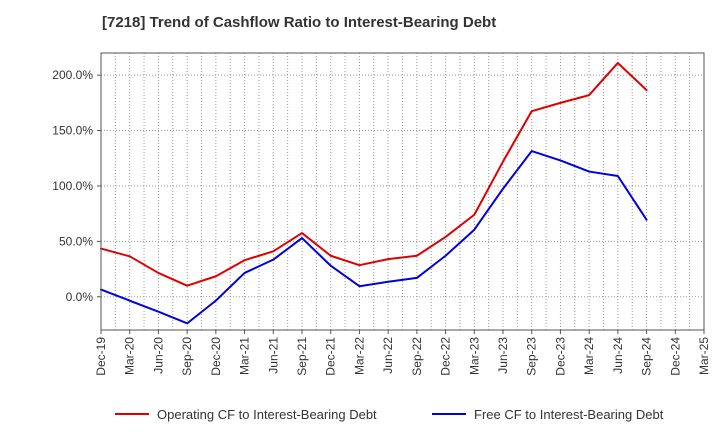  I want to click on y-tick-label: 100.0%, so click(72, 186).